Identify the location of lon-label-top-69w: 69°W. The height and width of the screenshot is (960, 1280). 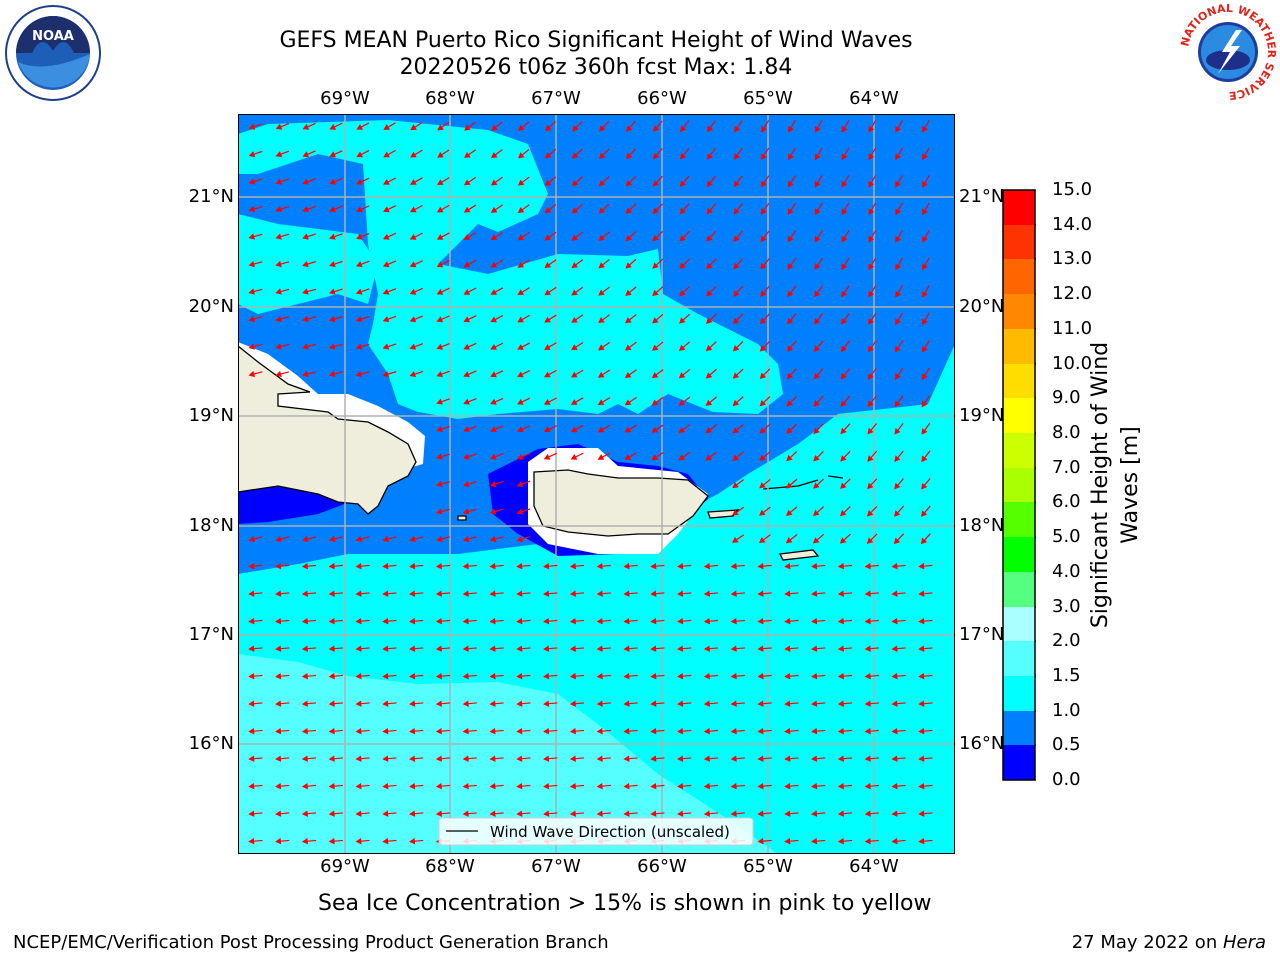
(345, 98).